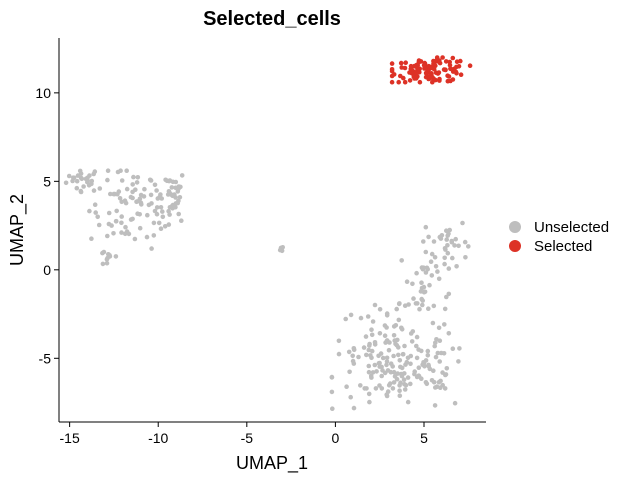  What do you see at coordinates (272, 19) in the screenshot?
I see `chart-title: Selected_cells` at bounding box center [272, 19].